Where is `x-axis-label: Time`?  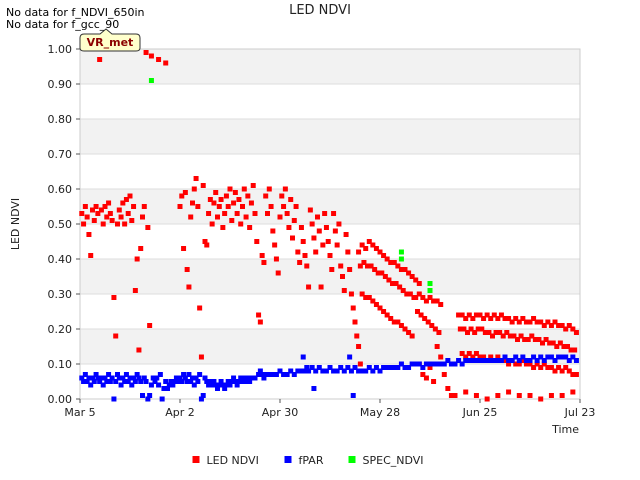
x-axis-label: Time is located at coordinates (565, 429).